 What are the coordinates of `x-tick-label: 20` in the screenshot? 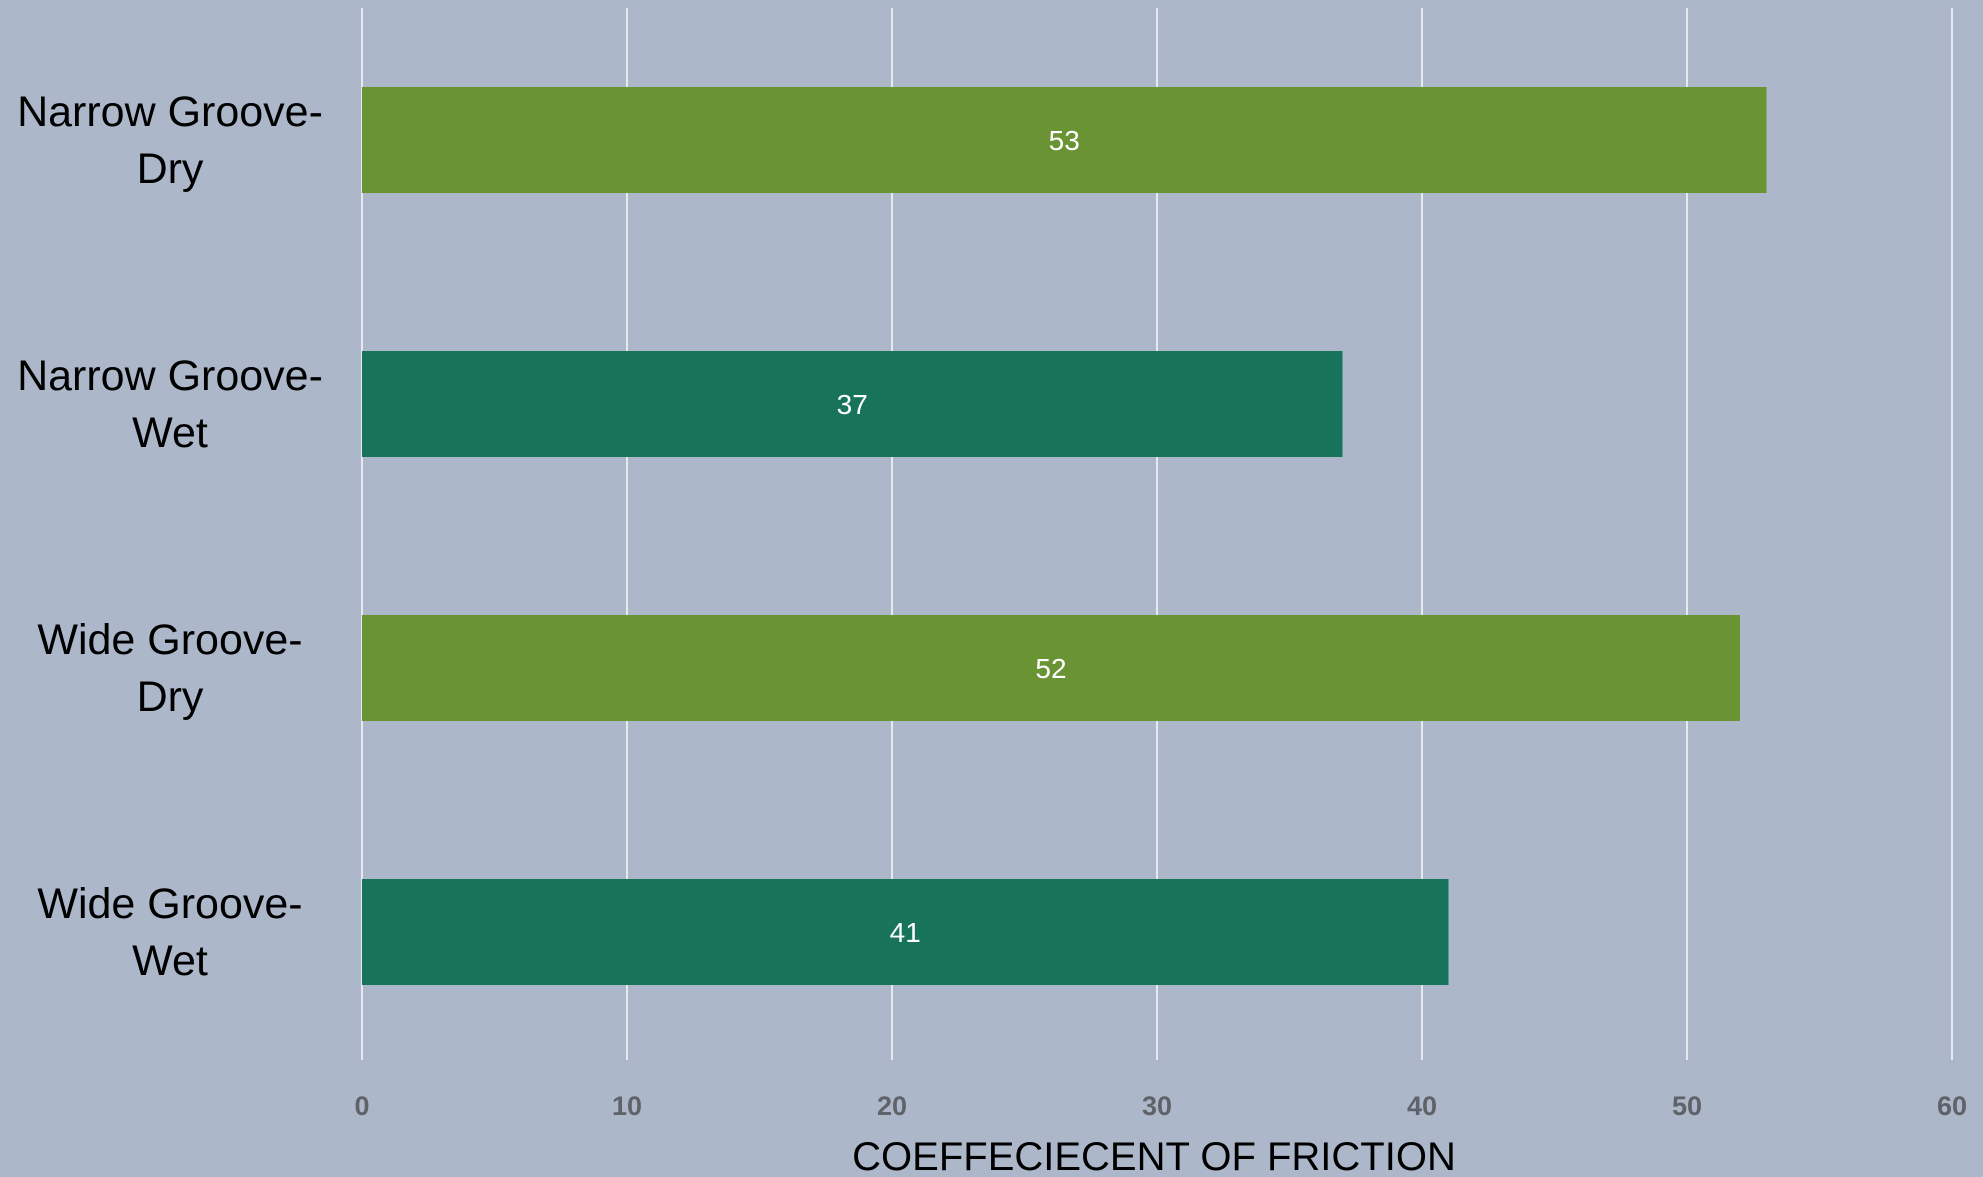 It's located at (892, 1106).